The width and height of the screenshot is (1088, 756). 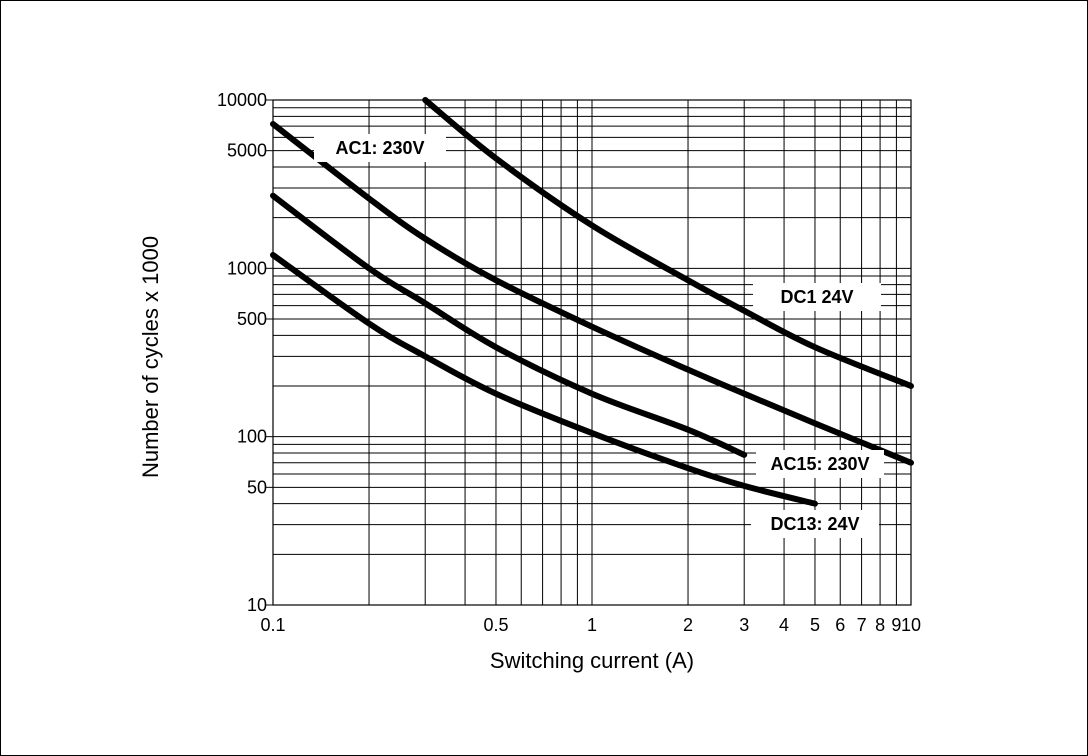 I want to click on y-tick-label: 10, so click(x=257, y=605).